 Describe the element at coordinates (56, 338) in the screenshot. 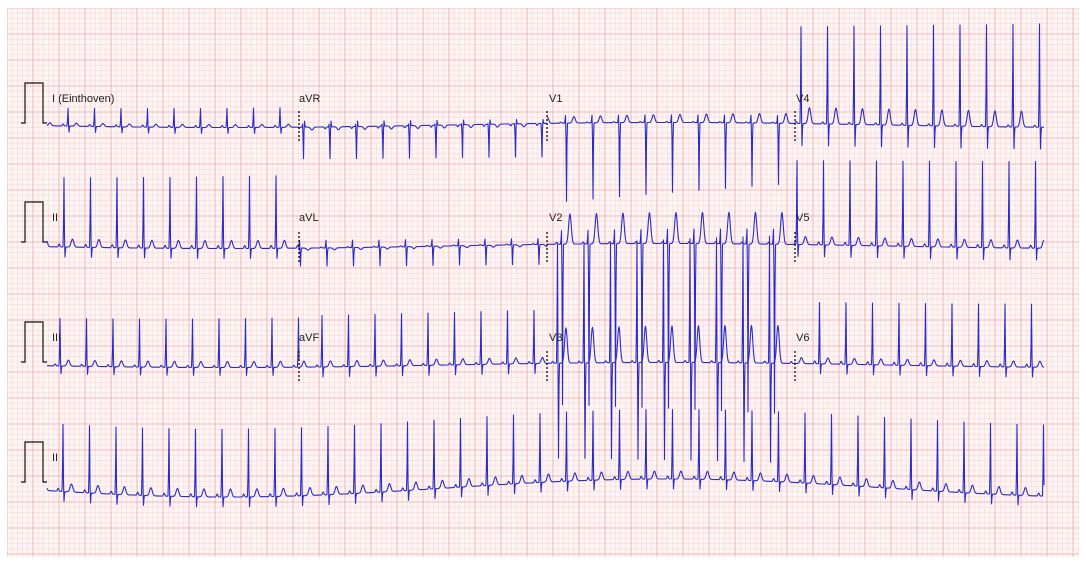

I see `lead-label-III: III` at that location.